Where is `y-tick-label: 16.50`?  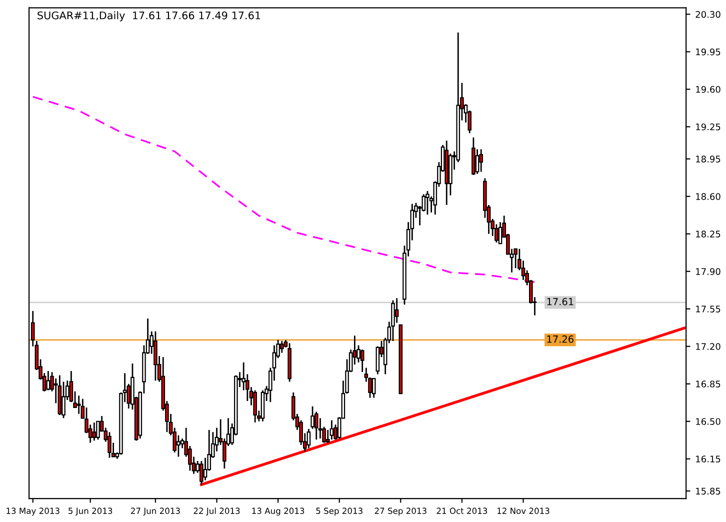 y-tick-label: 16.50 is located at coordinates (708, 421).